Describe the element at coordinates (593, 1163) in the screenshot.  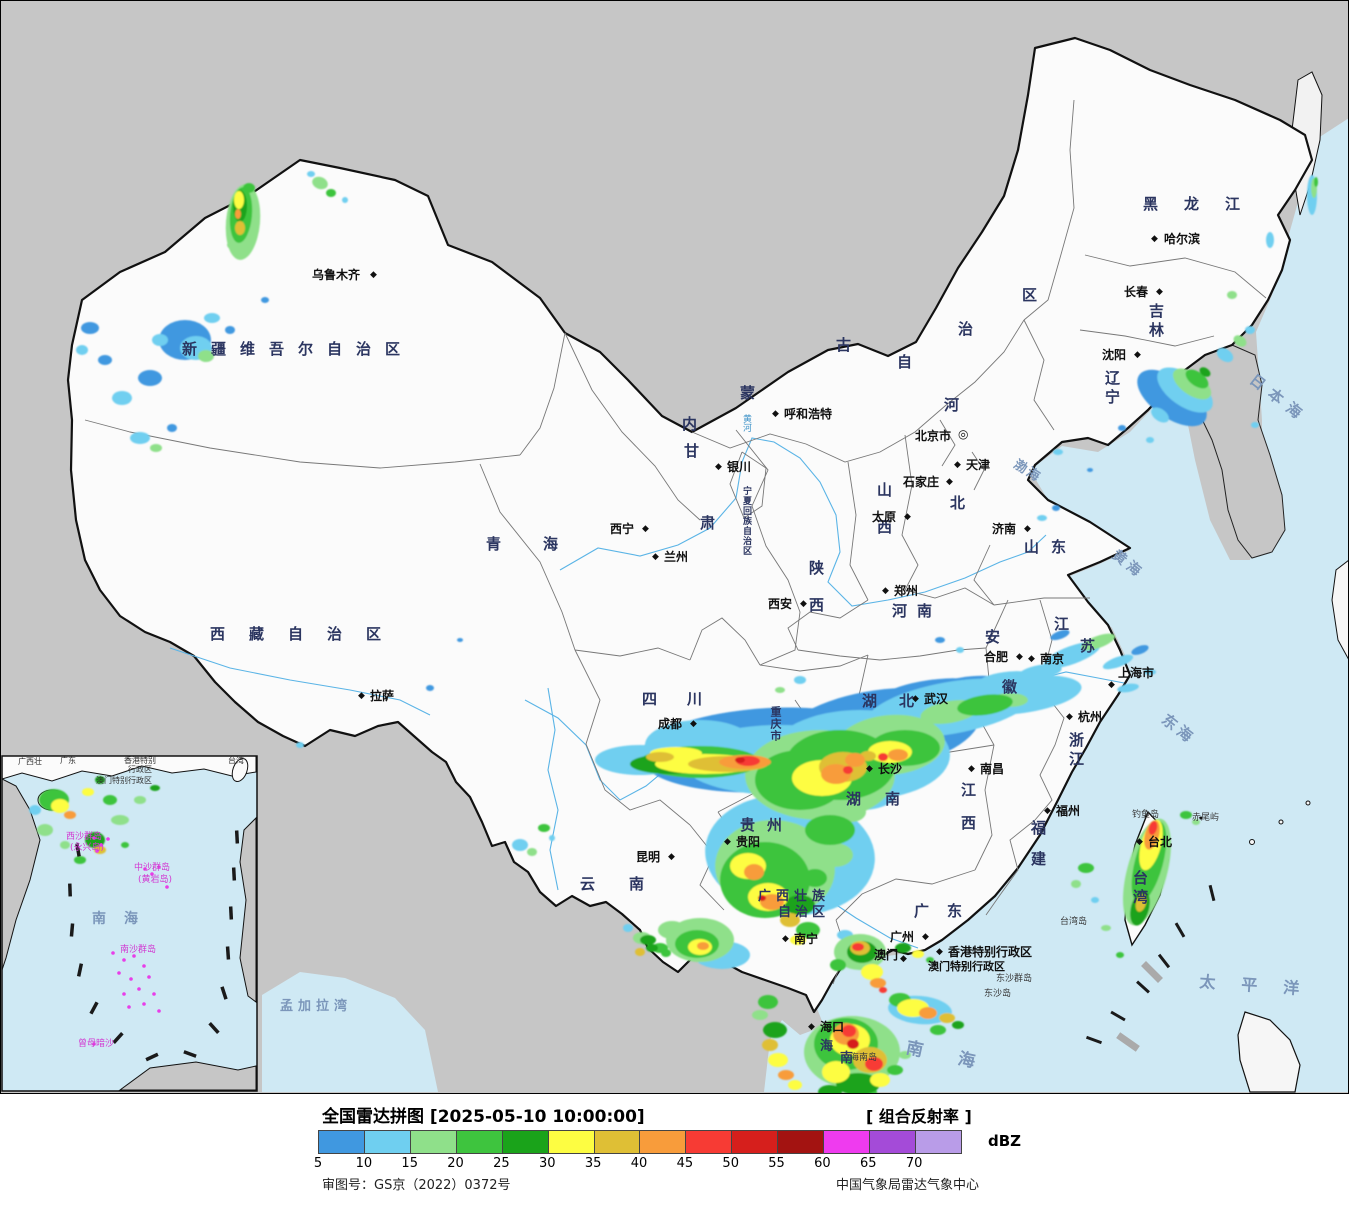
I see `legend-tick: 35` at that location.